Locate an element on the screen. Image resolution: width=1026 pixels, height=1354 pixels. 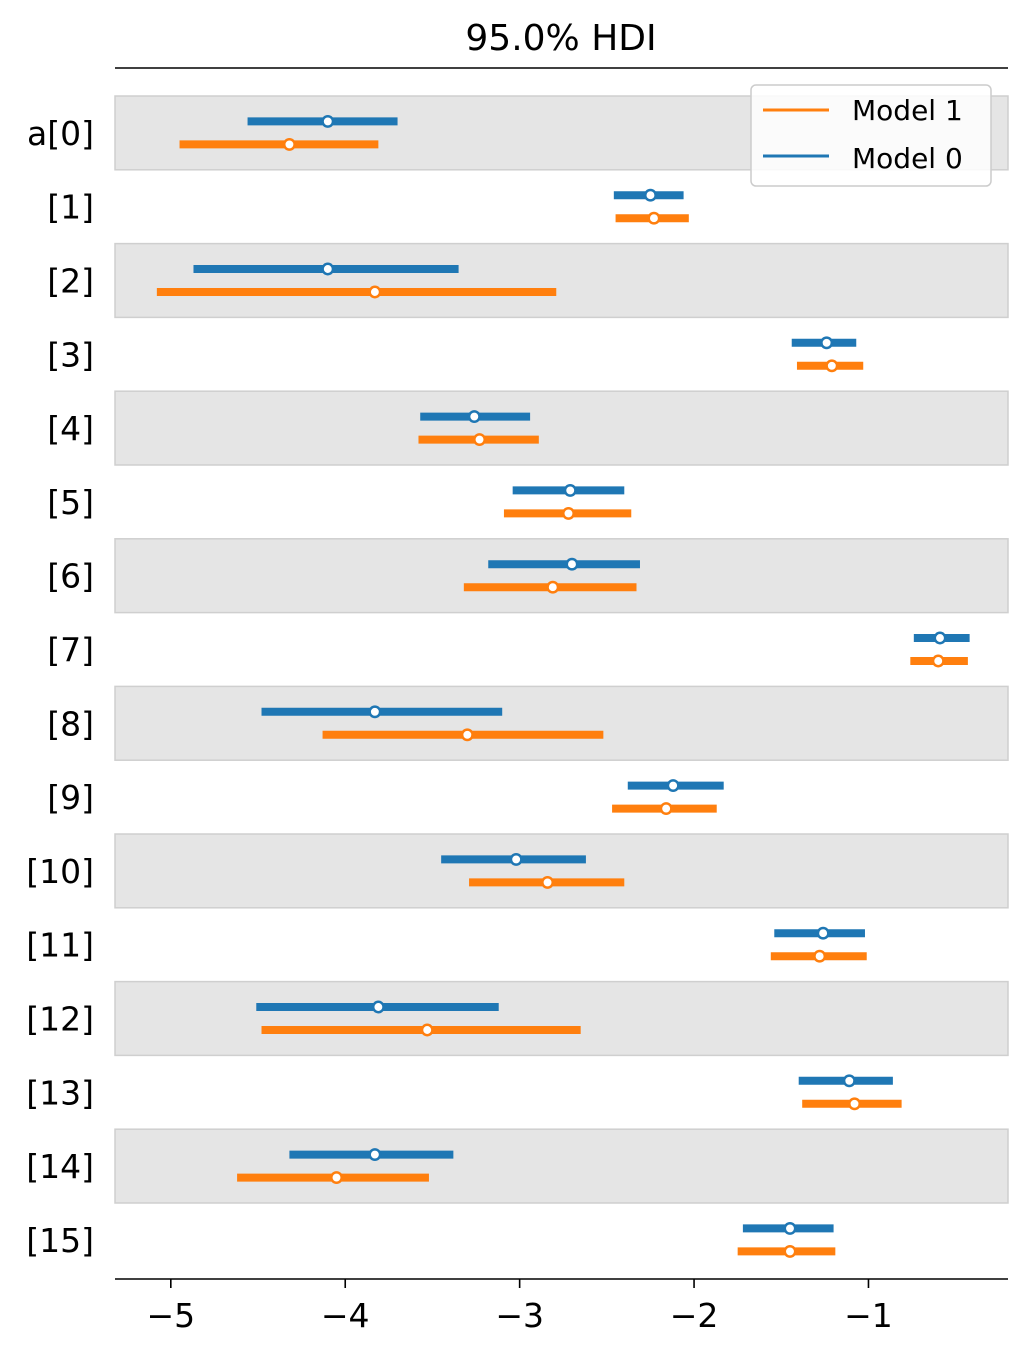
x-tick-label: −5 is located at coordinates (170, 1315).